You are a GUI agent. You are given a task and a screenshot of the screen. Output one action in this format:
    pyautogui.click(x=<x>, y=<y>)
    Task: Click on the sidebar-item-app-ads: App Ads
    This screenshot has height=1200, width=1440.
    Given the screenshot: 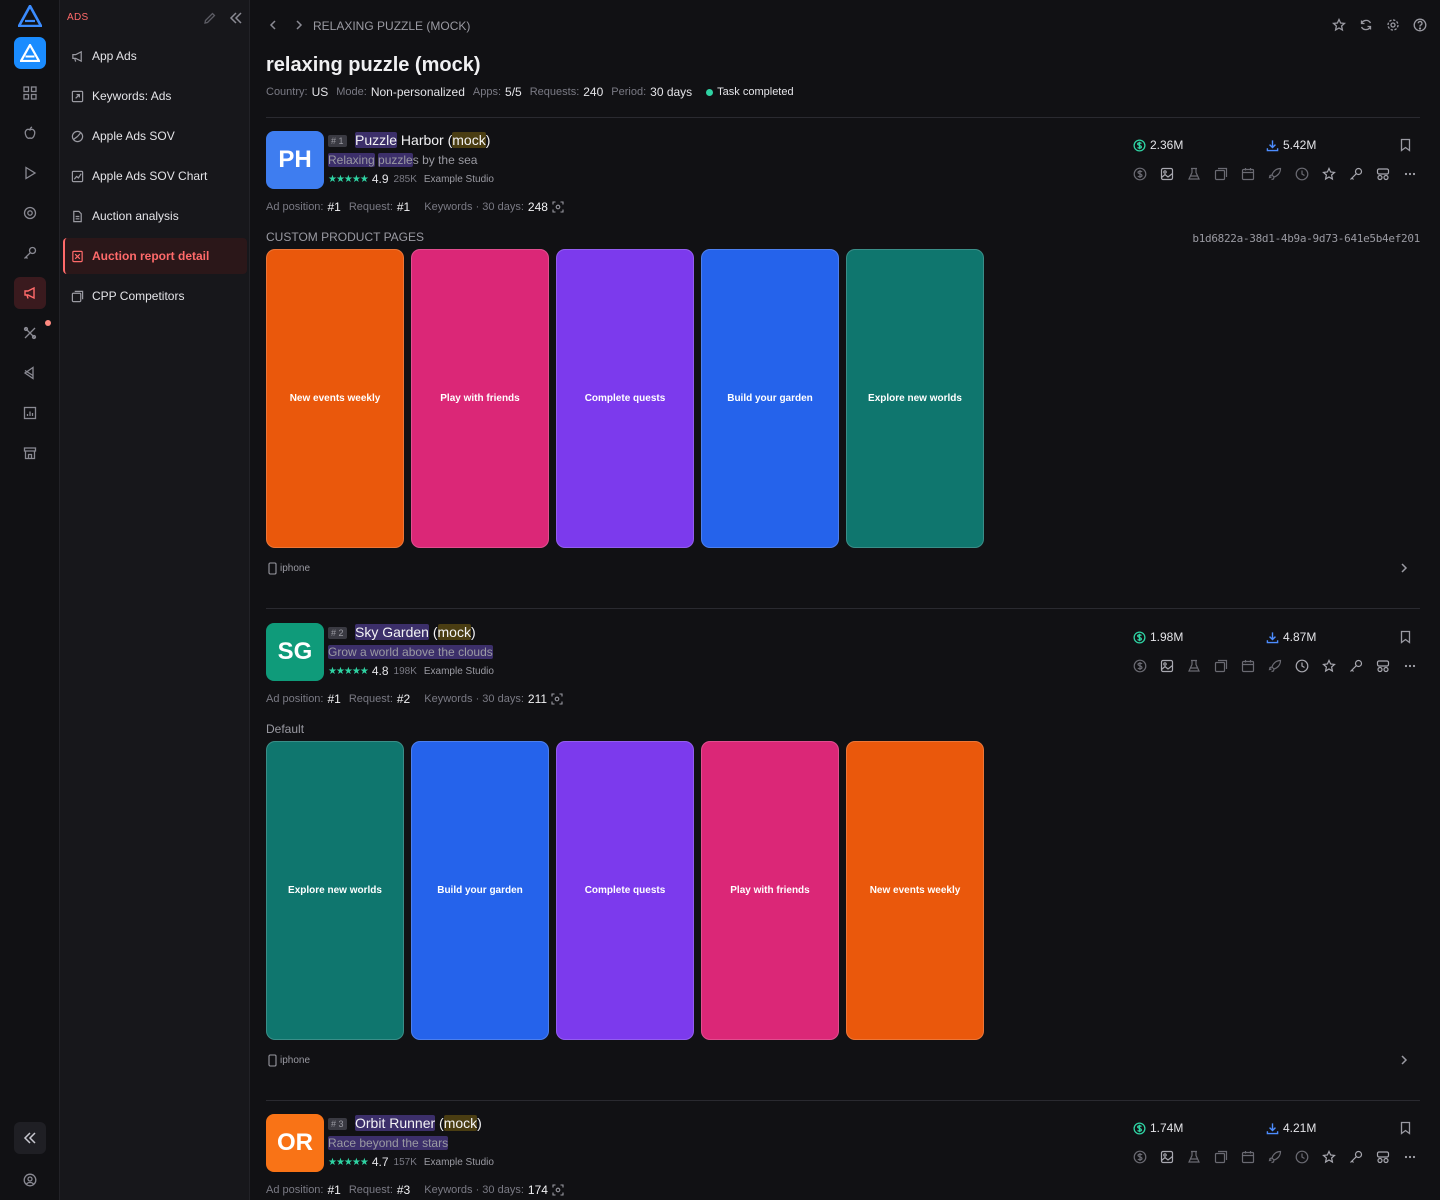 What is the action you would take?
    pyautogui.click(x=155, y=56)
    